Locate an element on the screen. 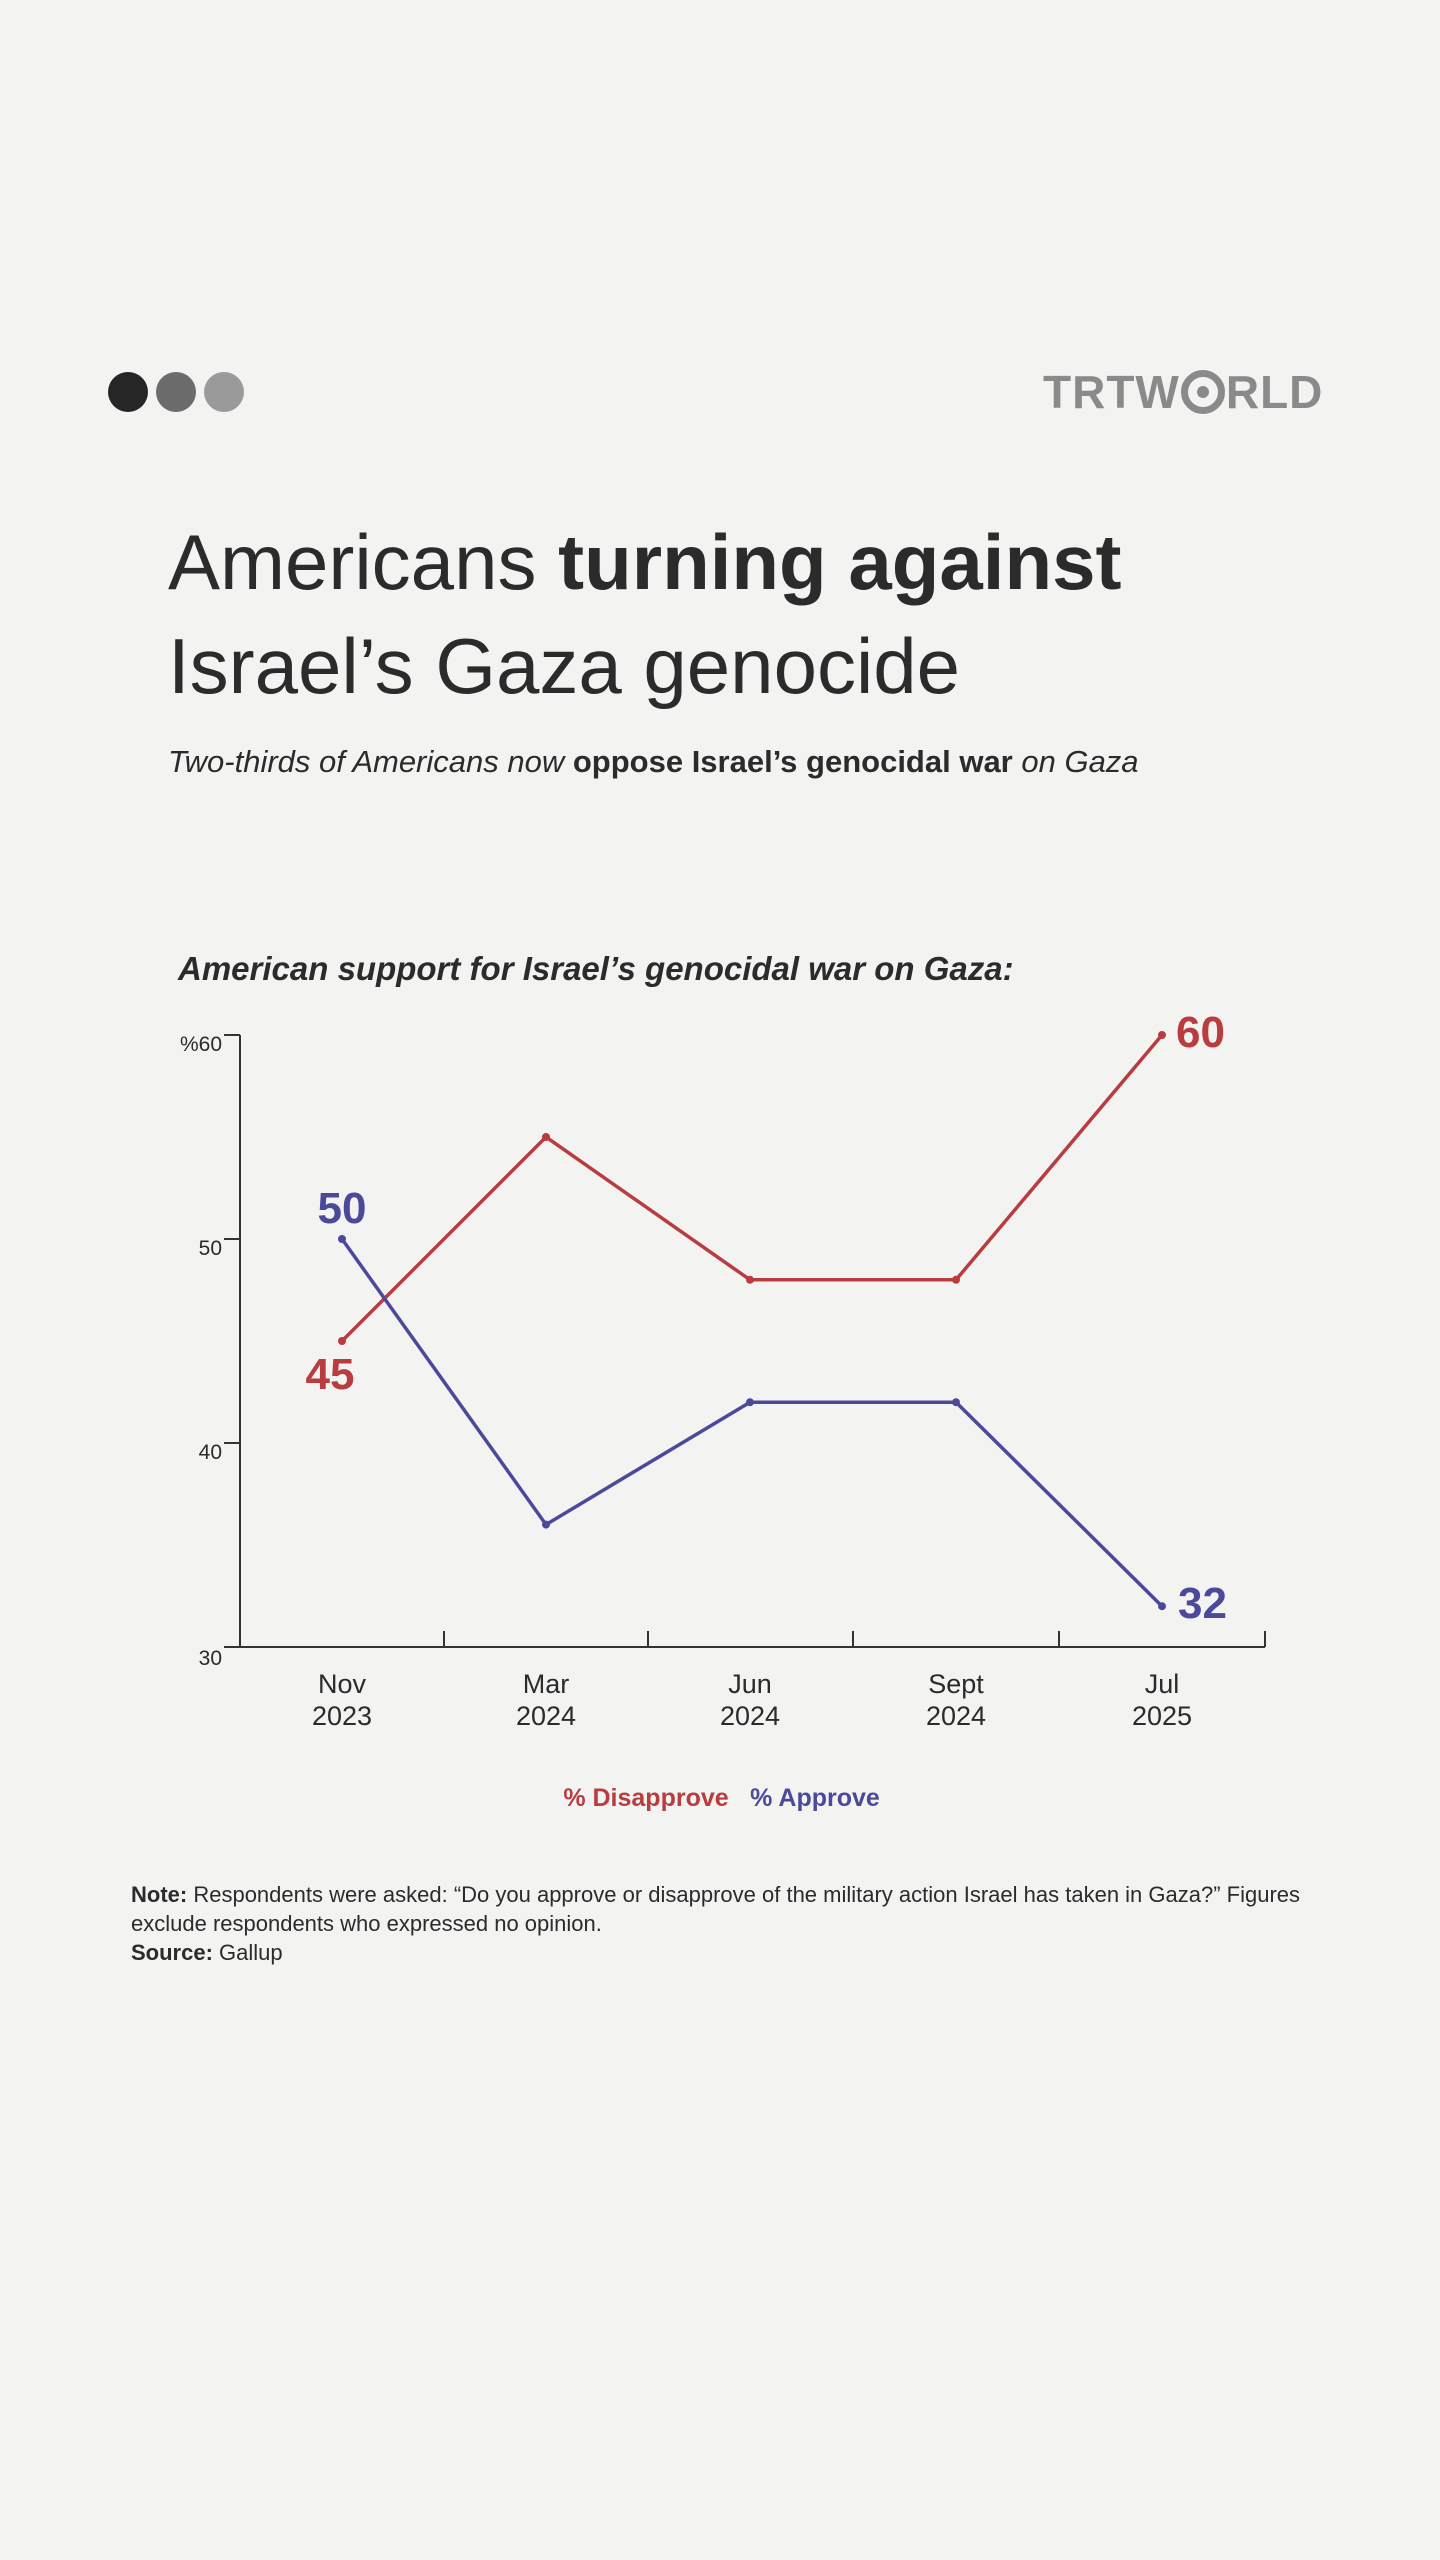 Image resolution: width=1440 pixels, height=2560 pixels. data-label-start: 50 is located at coordinates (342, 1208).